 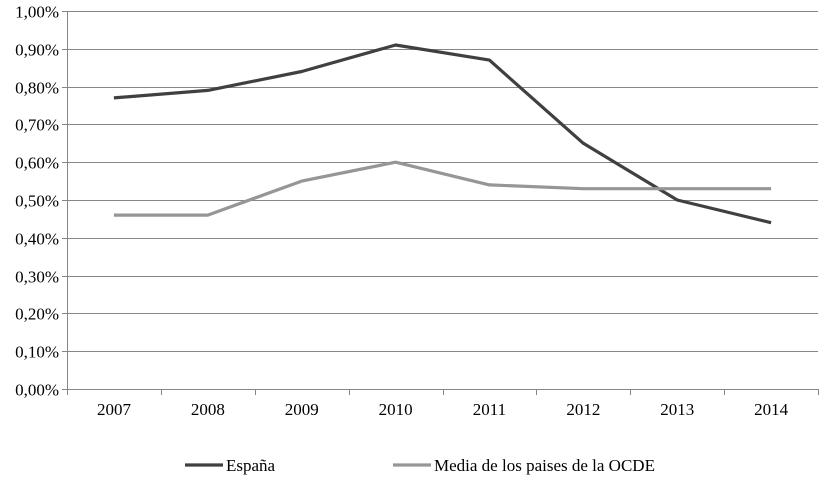 I want to click on x-tick-label: 2007, so click(x=114, y=409).